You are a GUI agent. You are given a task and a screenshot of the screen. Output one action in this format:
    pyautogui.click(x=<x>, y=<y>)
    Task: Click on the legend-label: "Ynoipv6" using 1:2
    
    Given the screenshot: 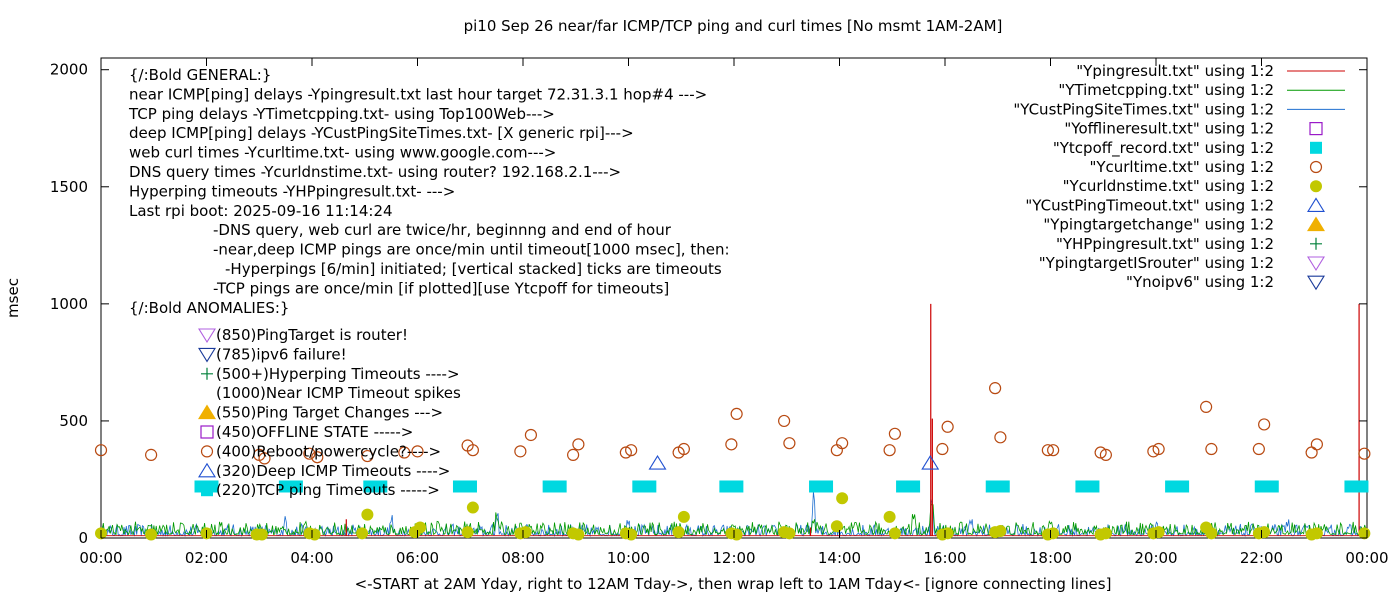 What is the action you would take?
    pyautogui.click(x=1200, y=282)
    